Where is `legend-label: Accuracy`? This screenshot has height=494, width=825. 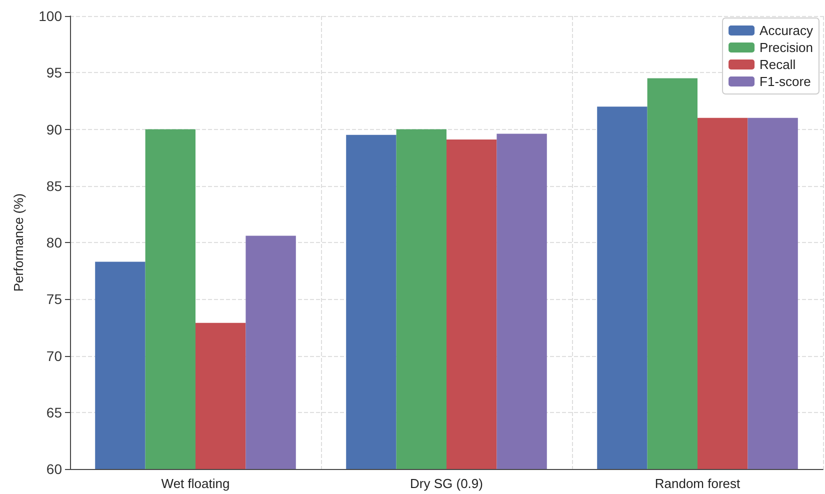 legend-label: Accuracy is located at coordinates (787, 30).